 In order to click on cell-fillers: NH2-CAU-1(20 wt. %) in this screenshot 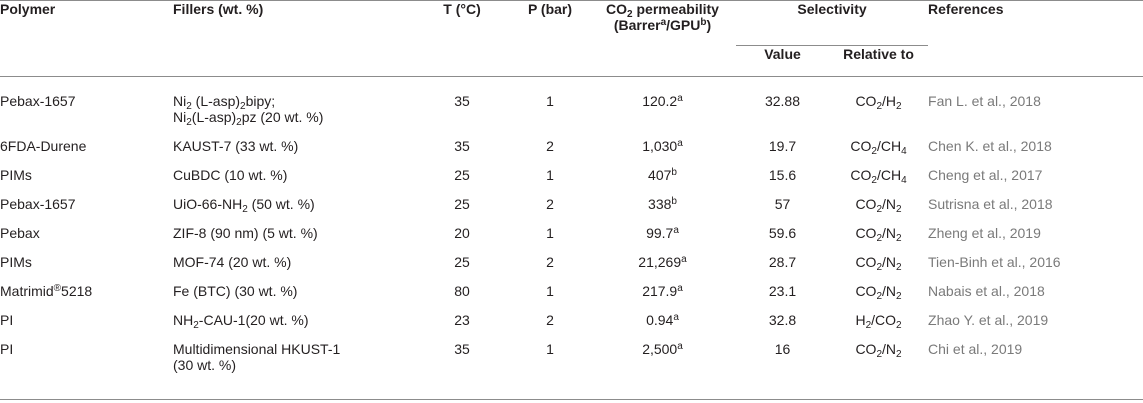, I will do `click(293, 323)`.